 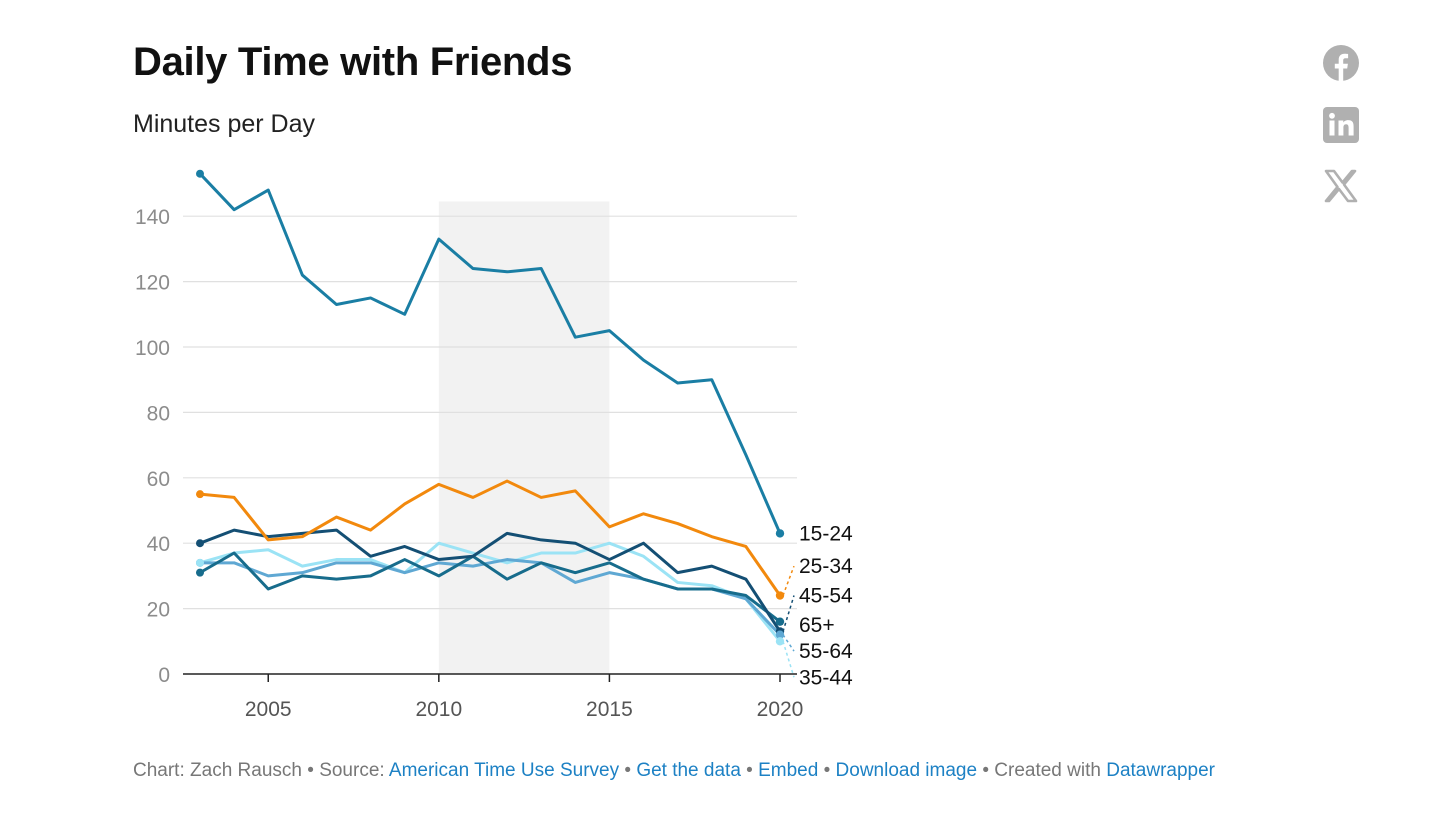 I want to click on facebook-icon, so click(x=1341, y=63).